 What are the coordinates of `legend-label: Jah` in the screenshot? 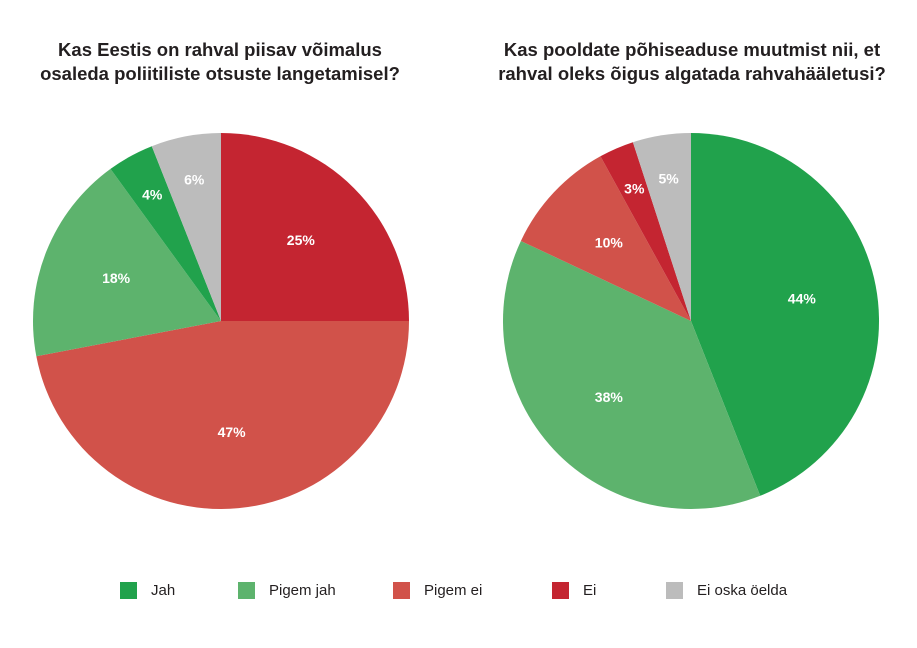 It's located at (163, 590).